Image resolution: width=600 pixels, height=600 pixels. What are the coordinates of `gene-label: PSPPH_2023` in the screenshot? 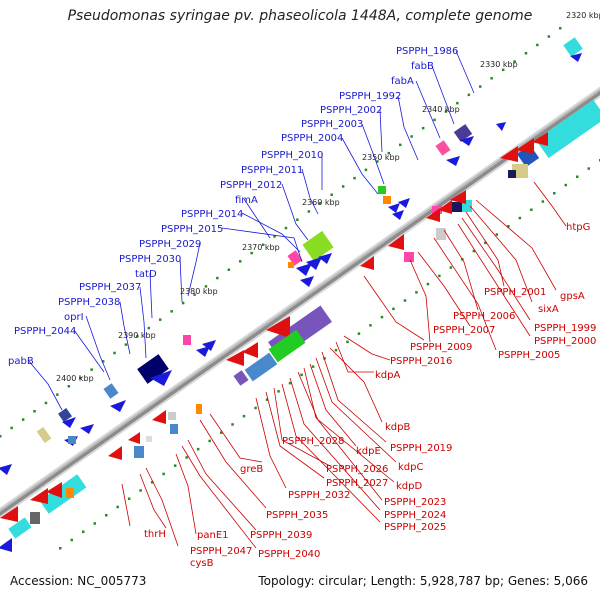 It's located at (415, 502).